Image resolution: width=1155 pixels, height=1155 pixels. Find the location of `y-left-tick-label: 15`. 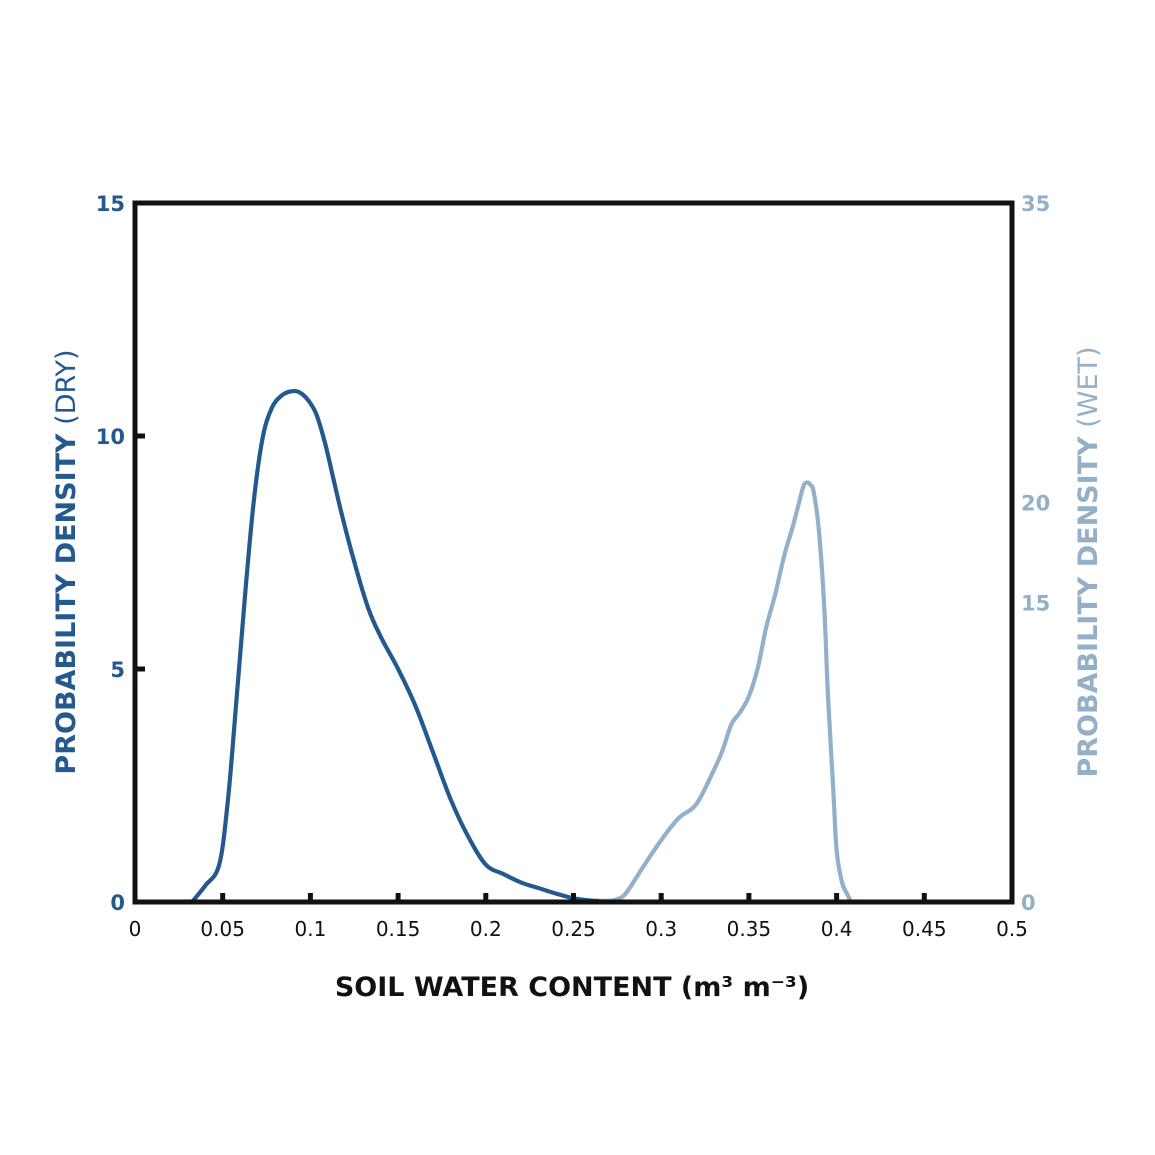

y-left-tick-label: 15 is located at coordinates (110, 204).